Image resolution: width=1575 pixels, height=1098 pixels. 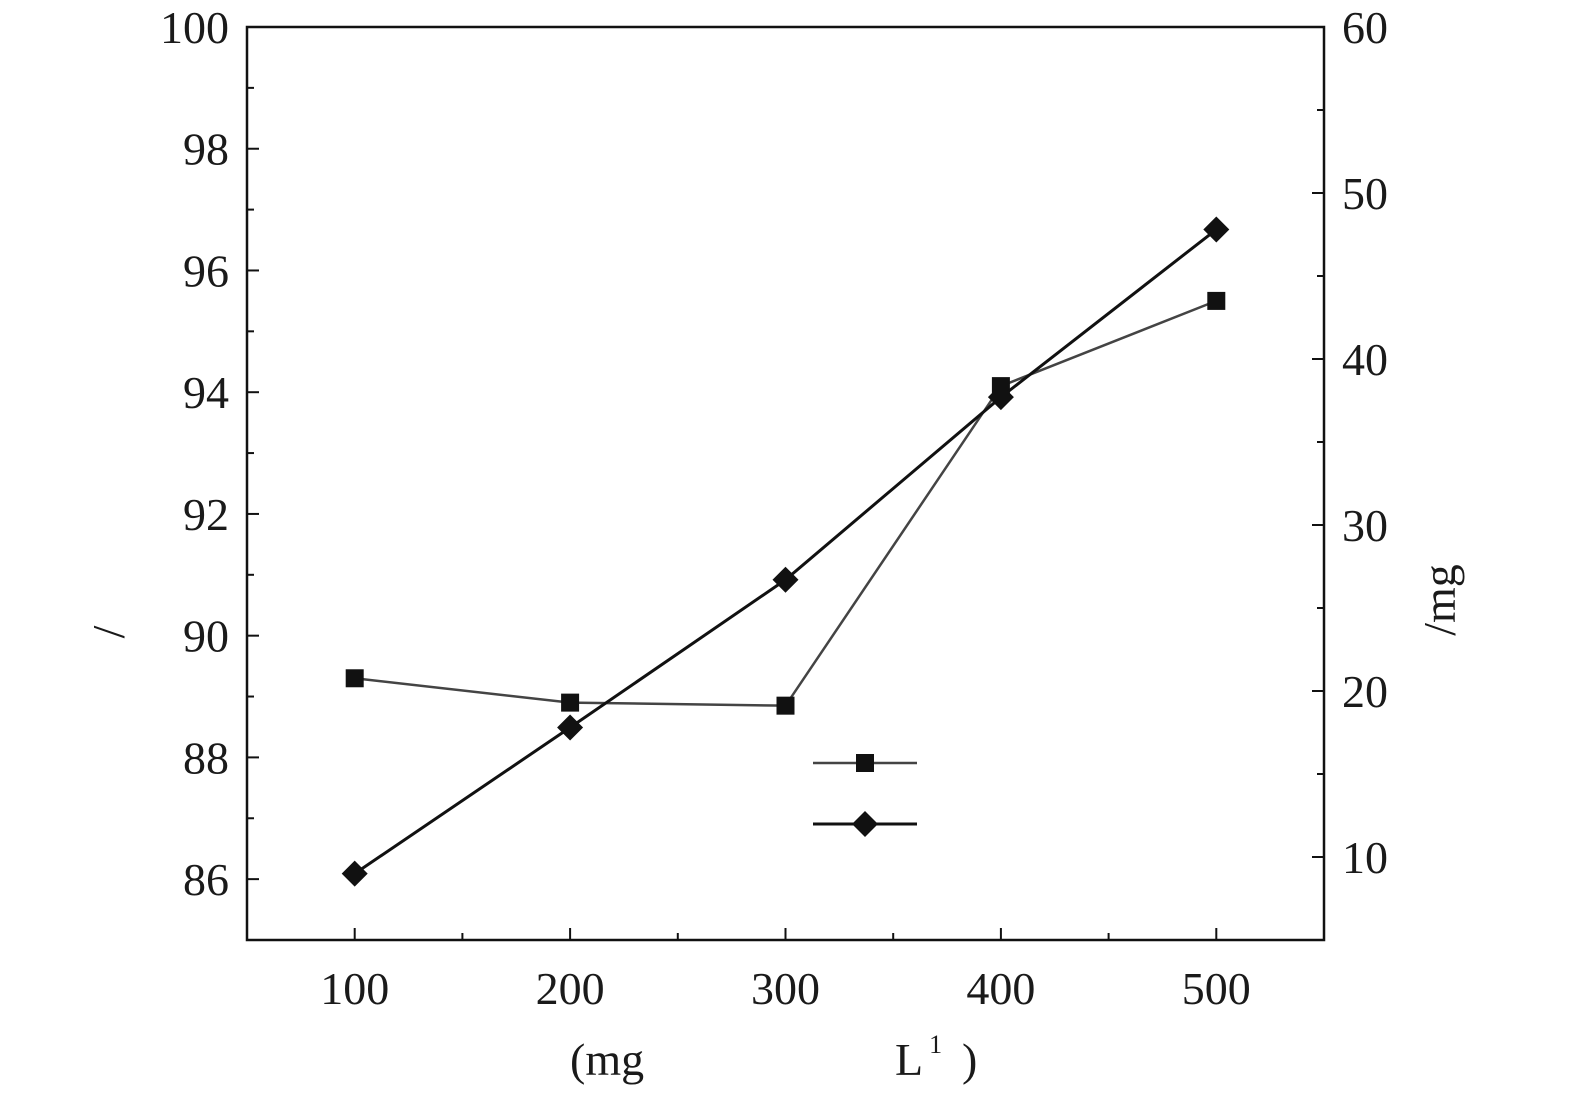 What do you see at coordinates (354, 988) in the screenshot?
I see `x-tick-label-100: 100` at bounding box center [354, 988].